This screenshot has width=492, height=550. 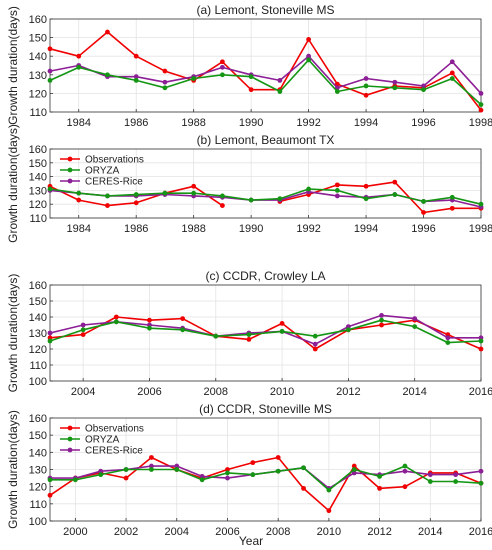 I want to click on x-tick-label: 1996, so click(x=423, y=229).